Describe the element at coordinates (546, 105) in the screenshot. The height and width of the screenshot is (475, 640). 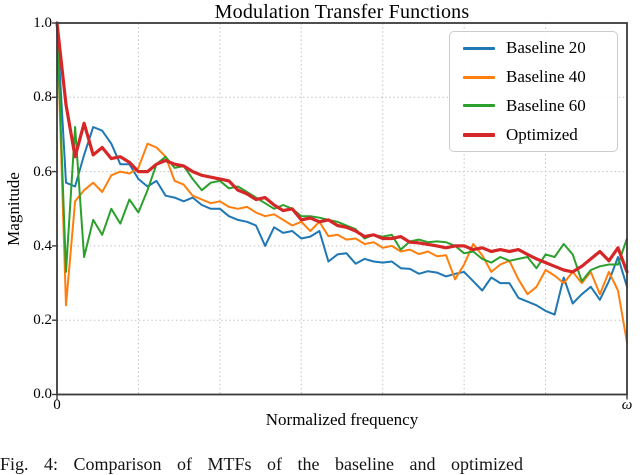
I see `legend-label: Baseline 60` at that location.